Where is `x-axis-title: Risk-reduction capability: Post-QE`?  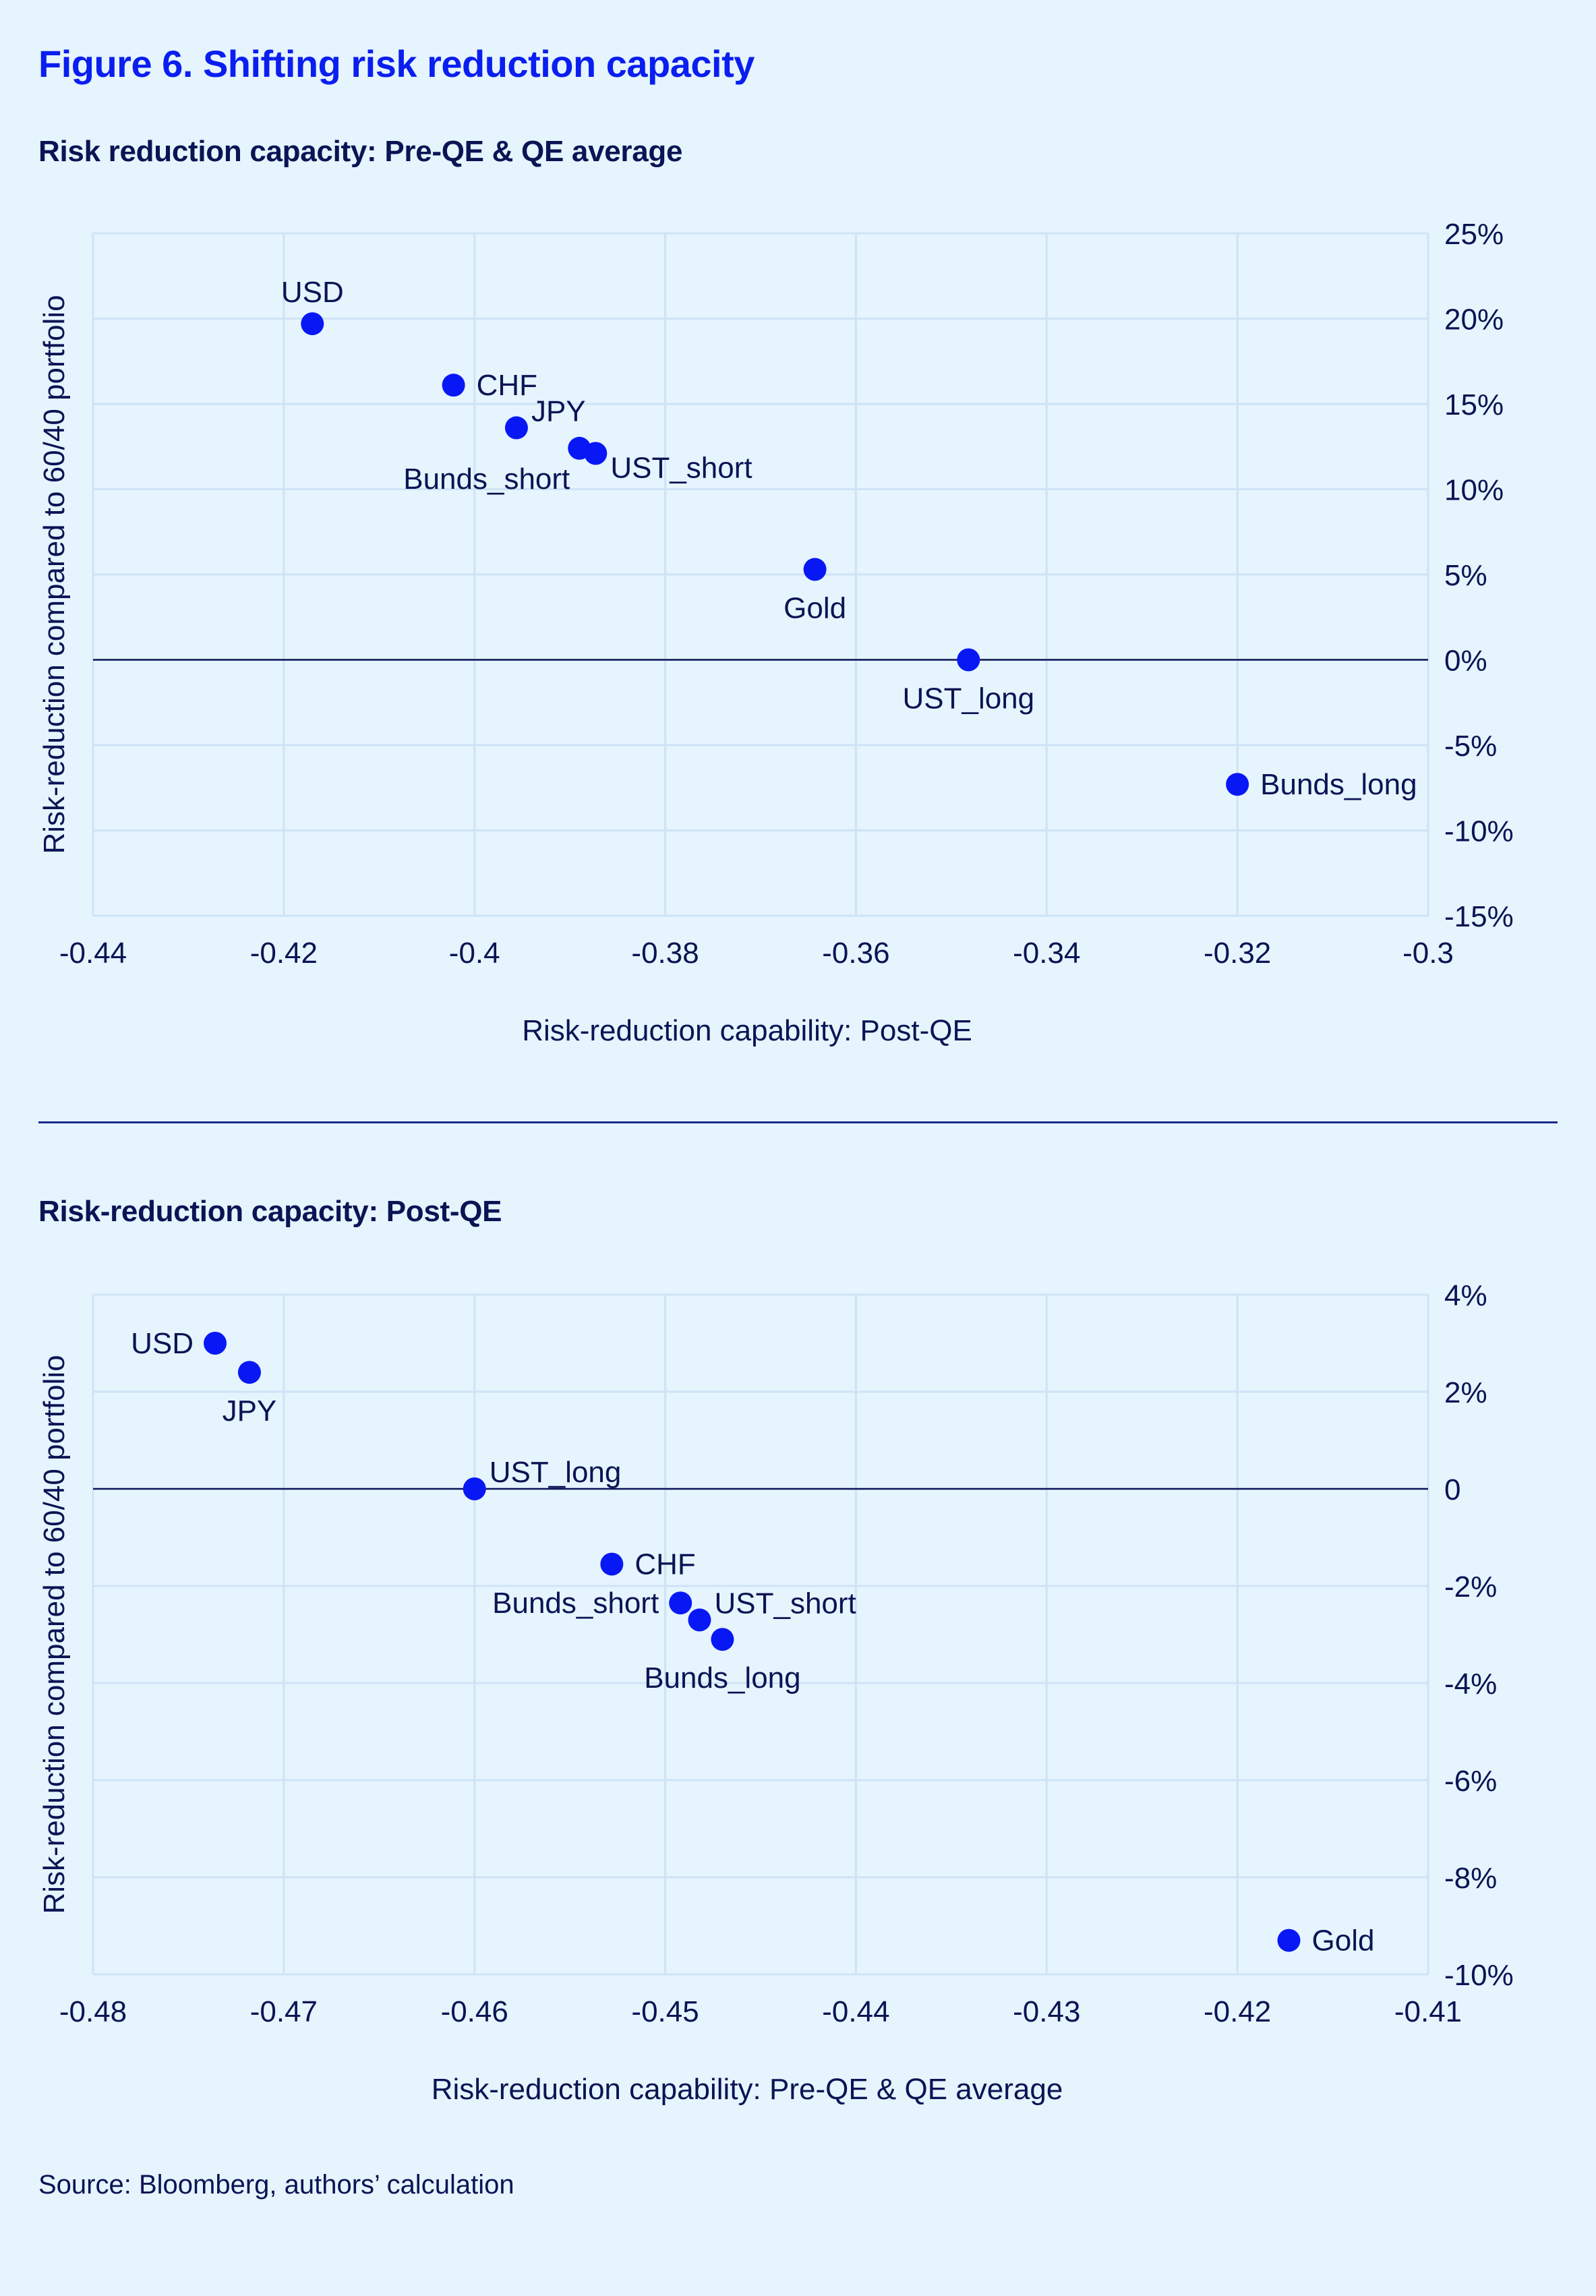
x-axis-title: Risk-reduction capability: Post-QE is located at coordinates (747, 1030).